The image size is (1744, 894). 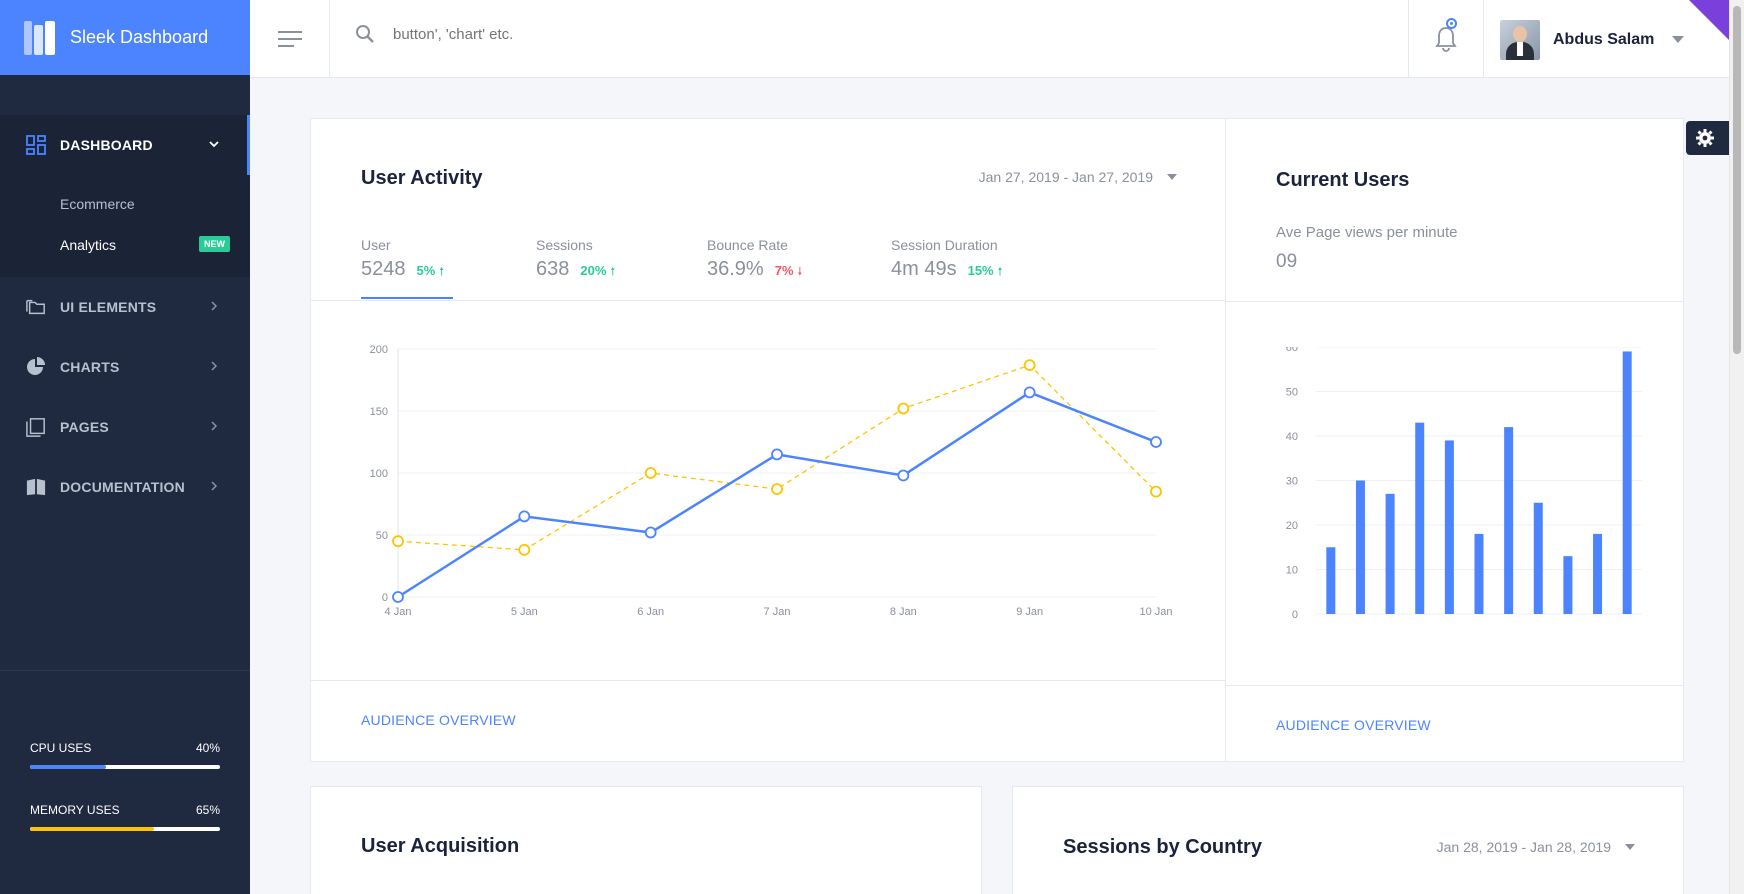 I want to click on sidebar-toggle-button, so click(x=290, y=39).